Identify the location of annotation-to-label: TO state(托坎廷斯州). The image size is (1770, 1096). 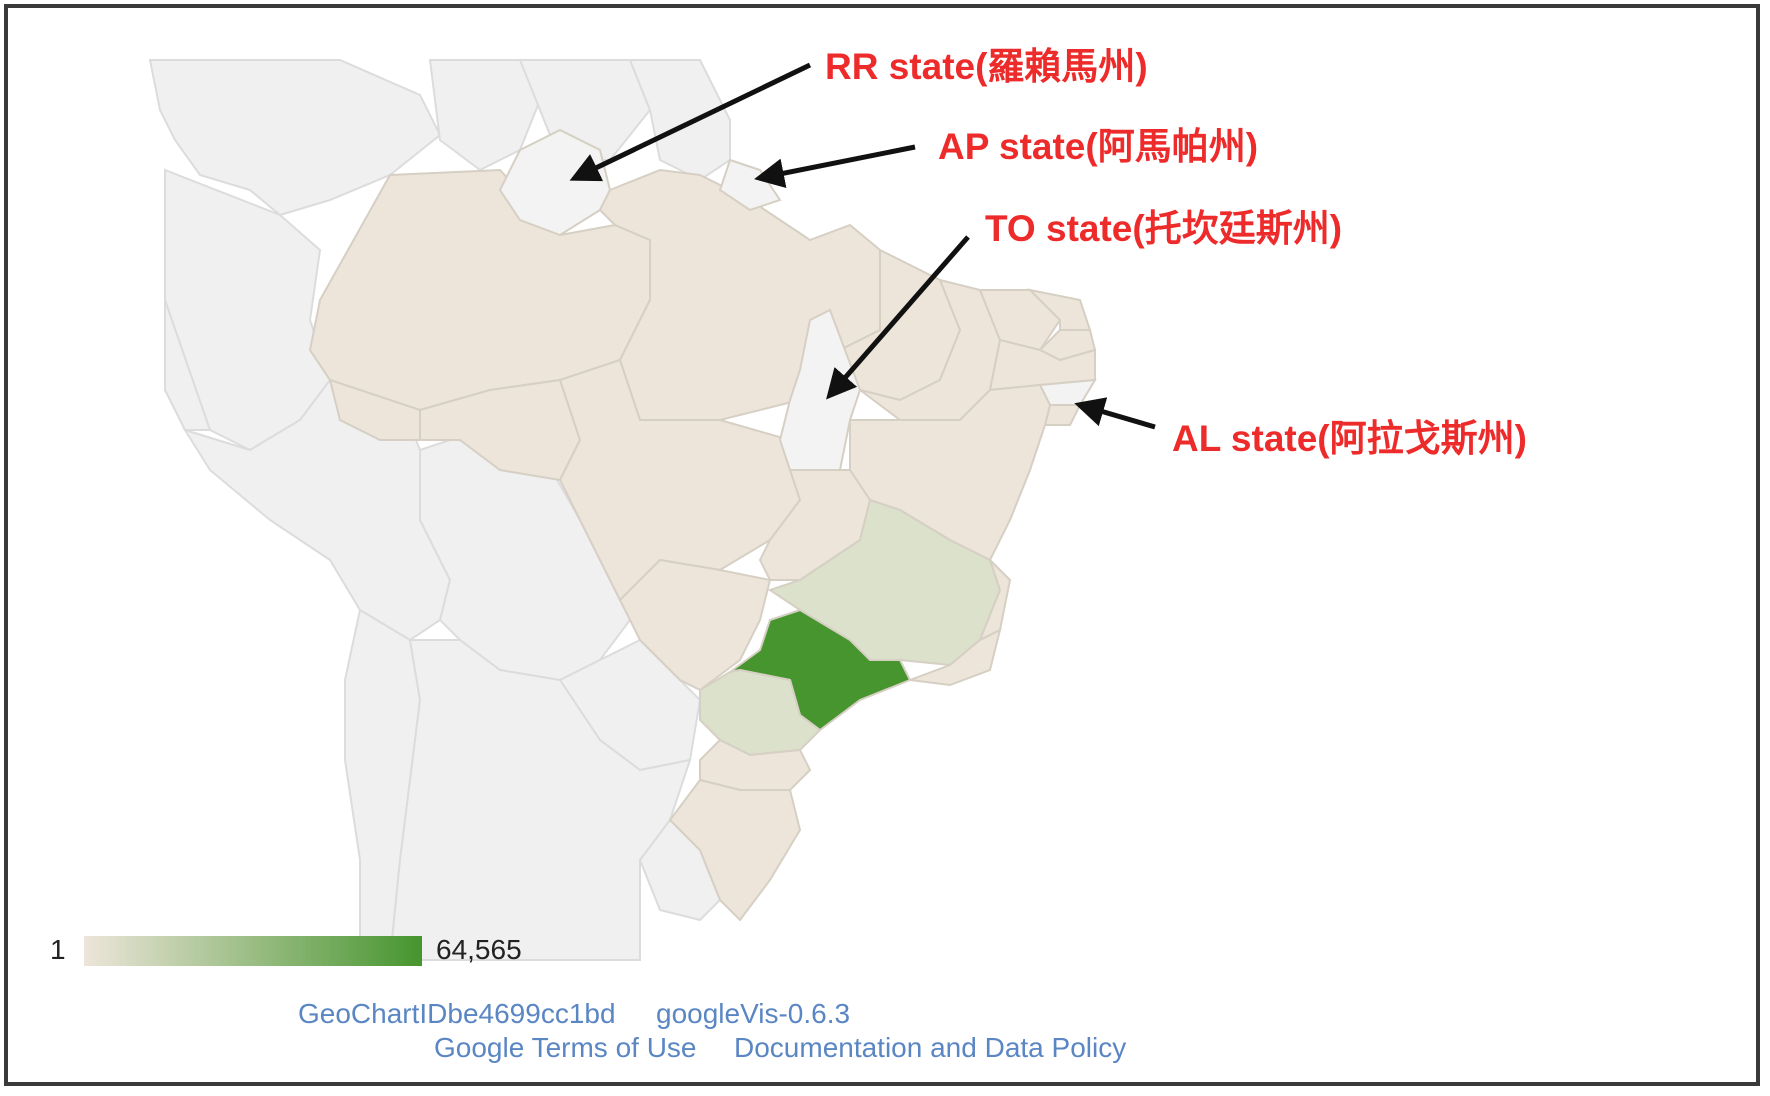
(1164, 228).